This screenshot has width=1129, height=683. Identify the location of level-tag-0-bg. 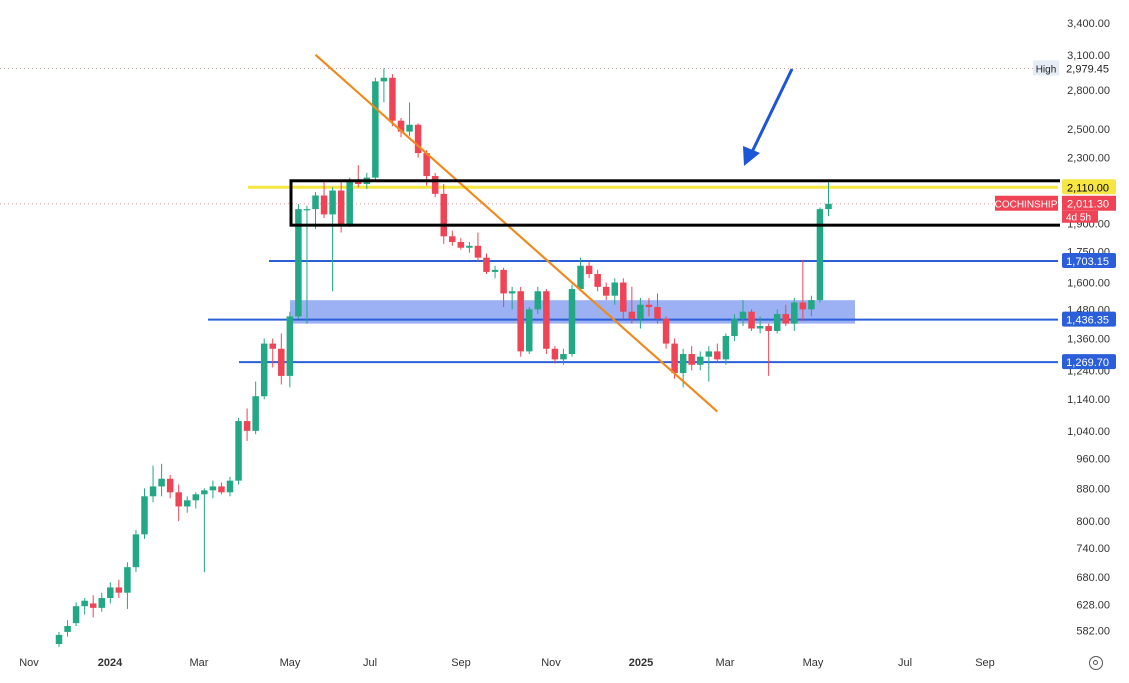
(1089, 187).